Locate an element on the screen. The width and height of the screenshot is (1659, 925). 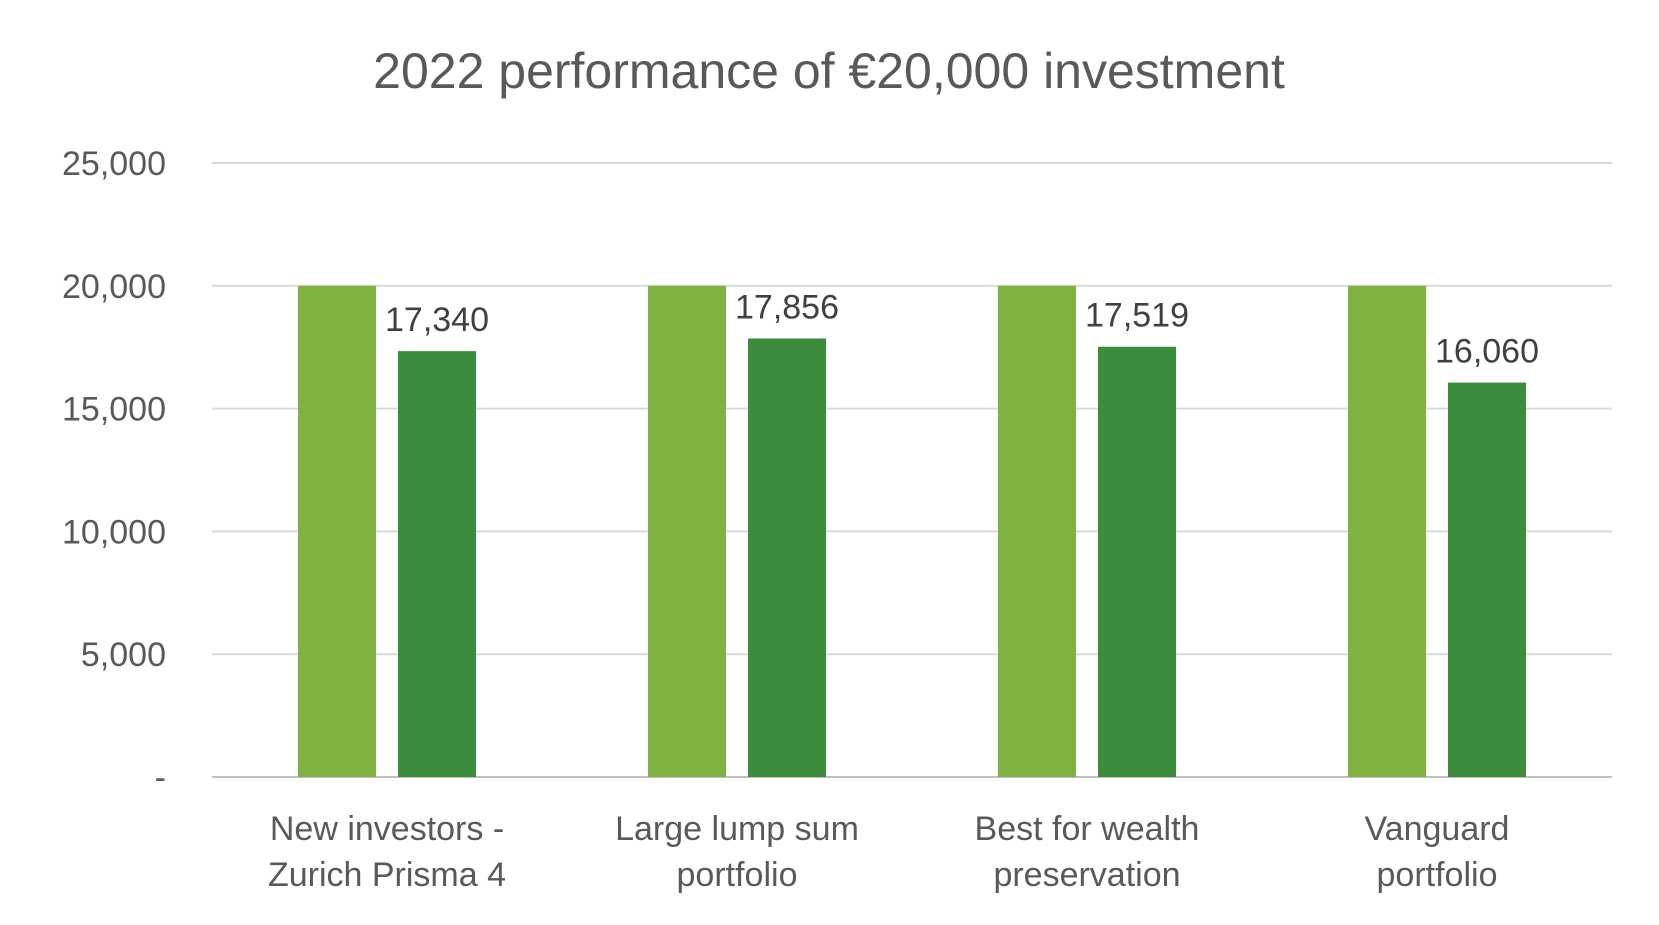
x-tick-label: preservation is located at coordinates (1086, 875).